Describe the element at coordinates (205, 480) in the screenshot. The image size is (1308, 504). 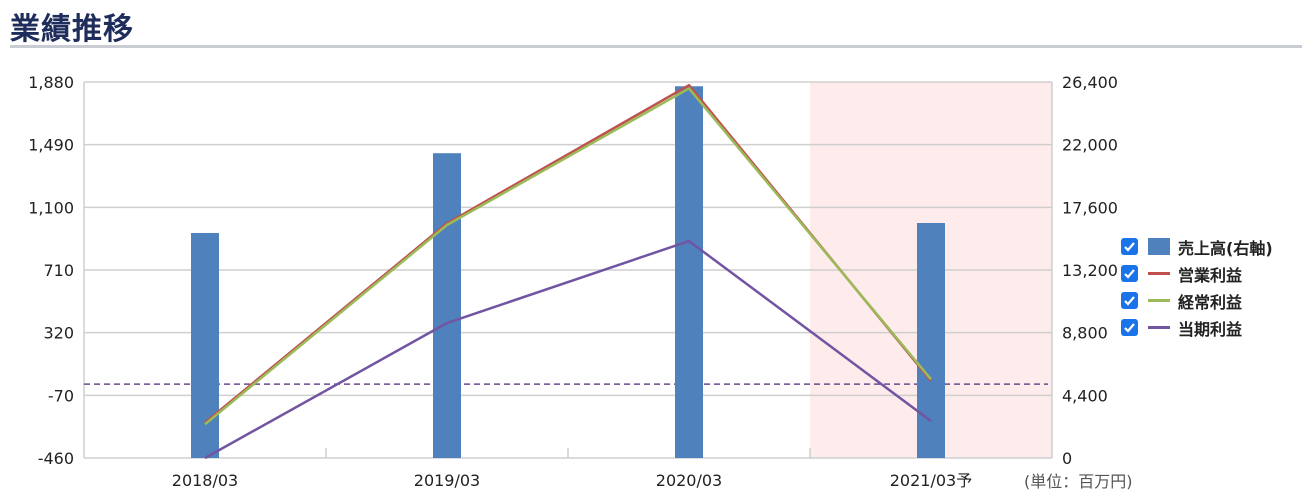
I see `category-label: 2018/03` at that location.